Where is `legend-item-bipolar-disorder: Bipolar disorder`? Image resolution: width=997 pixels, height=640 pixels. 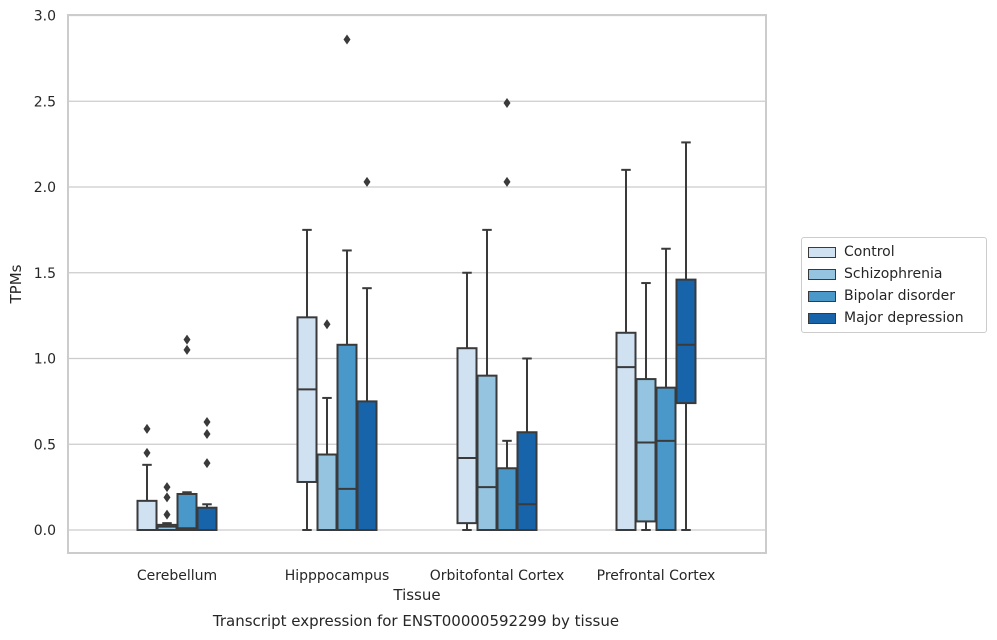
legend-item-bipolar-disorder: Bipolar disorder is located at coordinates (897, 296).